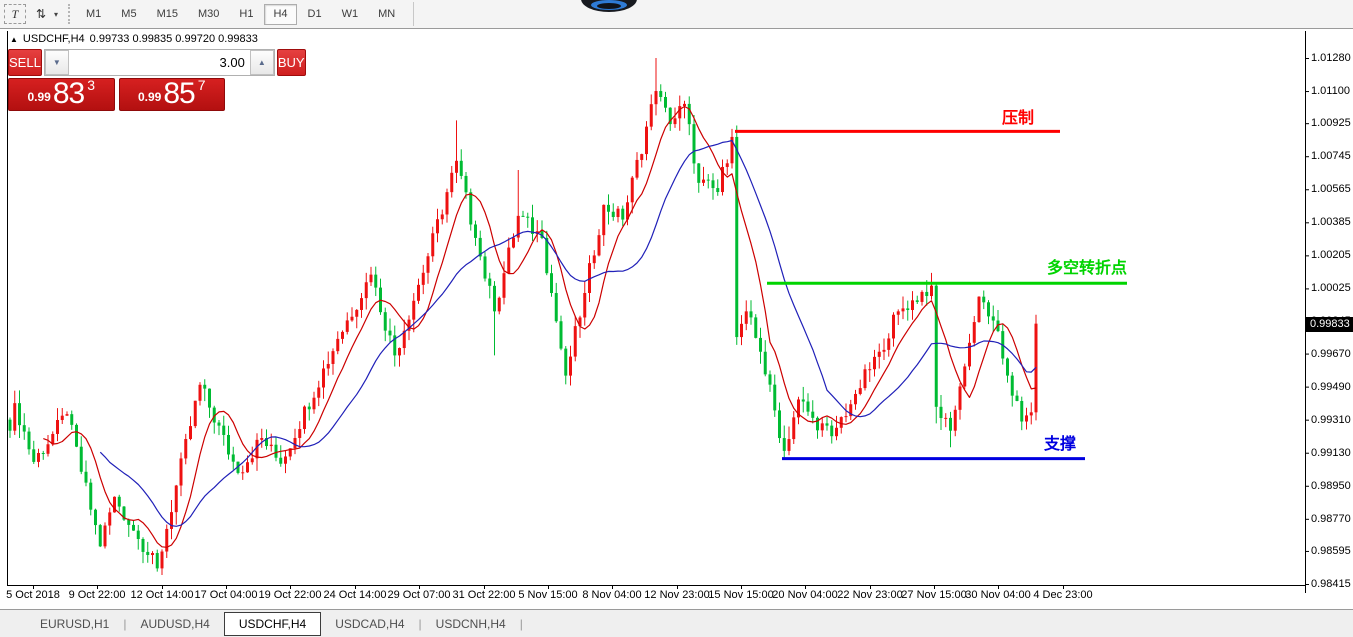  I want to click on price-axis-label: 0.99130, so click(1331, 452).